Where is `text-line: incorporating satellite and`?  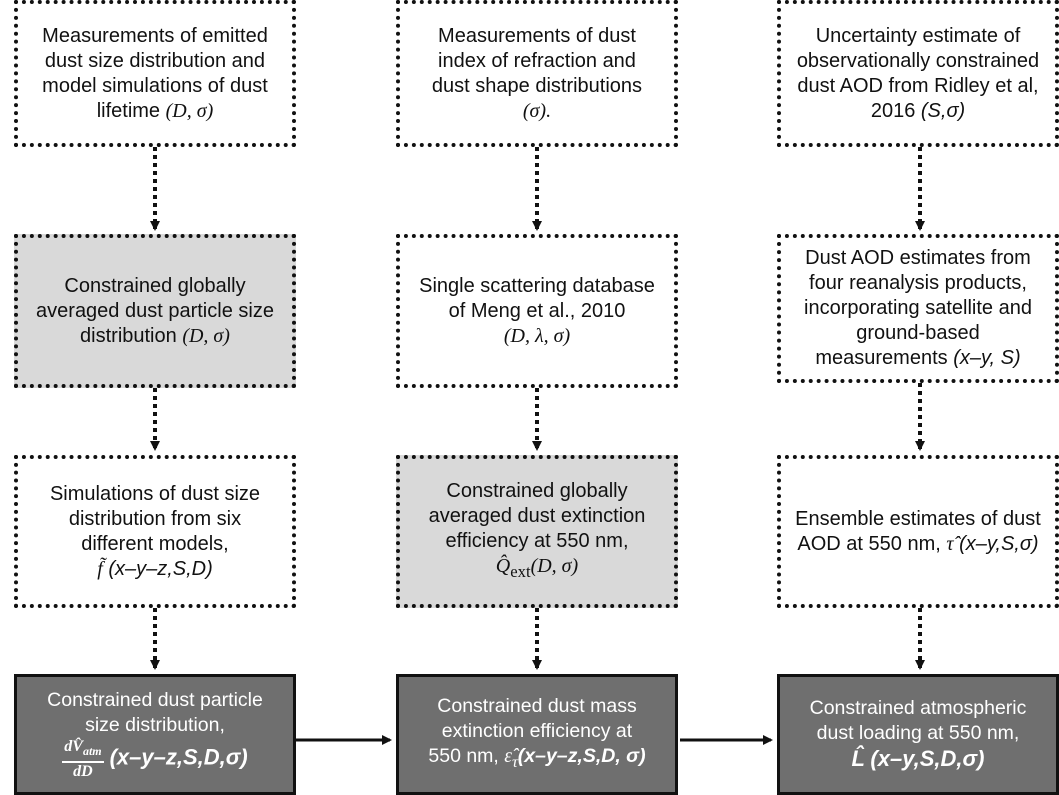 text-line: incorporating satellite and is located at coordinates (918, 308).